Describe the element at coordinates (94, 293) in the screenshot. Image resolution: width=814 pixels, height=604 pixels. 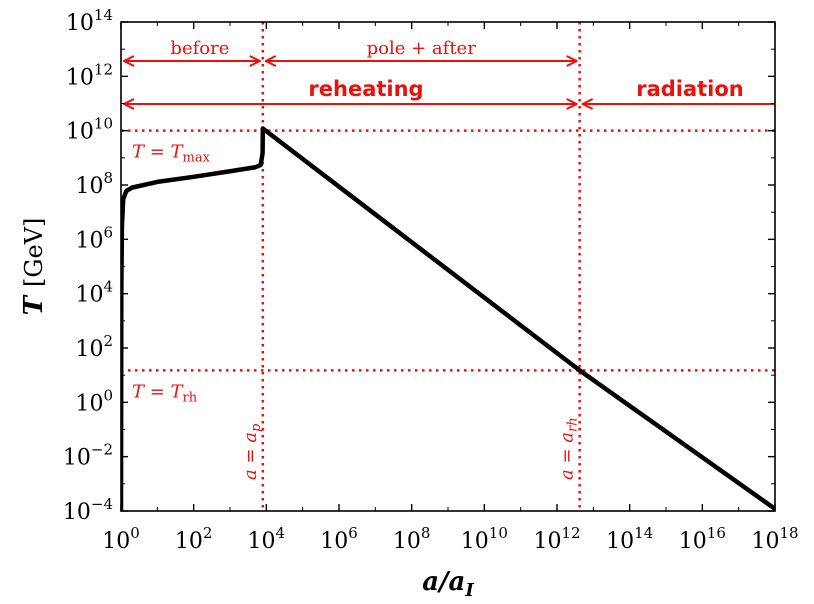
I see `y-tick-label-4: 10⁴` at that location.